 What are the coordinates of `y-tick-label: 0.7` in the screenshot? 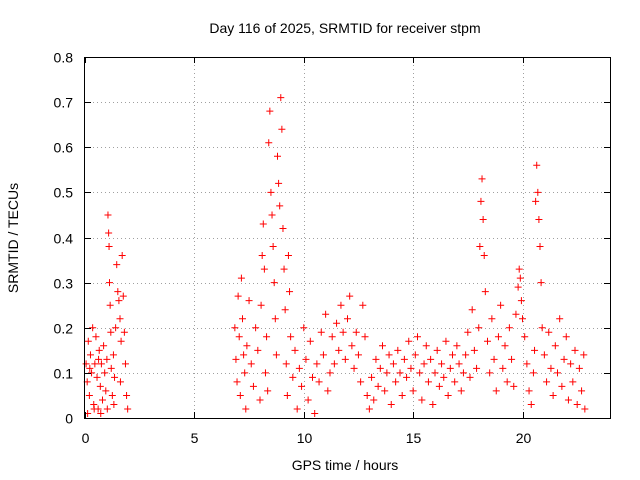 It's located at (64, 103).